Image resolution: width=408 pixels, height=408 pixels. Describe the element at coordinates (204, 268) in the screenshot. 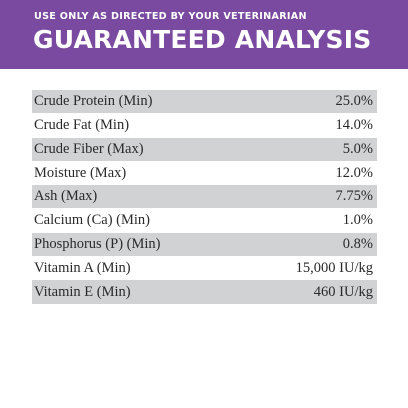

I see `table-row: Vitamin A (Min) 15,000 IU/kg` at that location.